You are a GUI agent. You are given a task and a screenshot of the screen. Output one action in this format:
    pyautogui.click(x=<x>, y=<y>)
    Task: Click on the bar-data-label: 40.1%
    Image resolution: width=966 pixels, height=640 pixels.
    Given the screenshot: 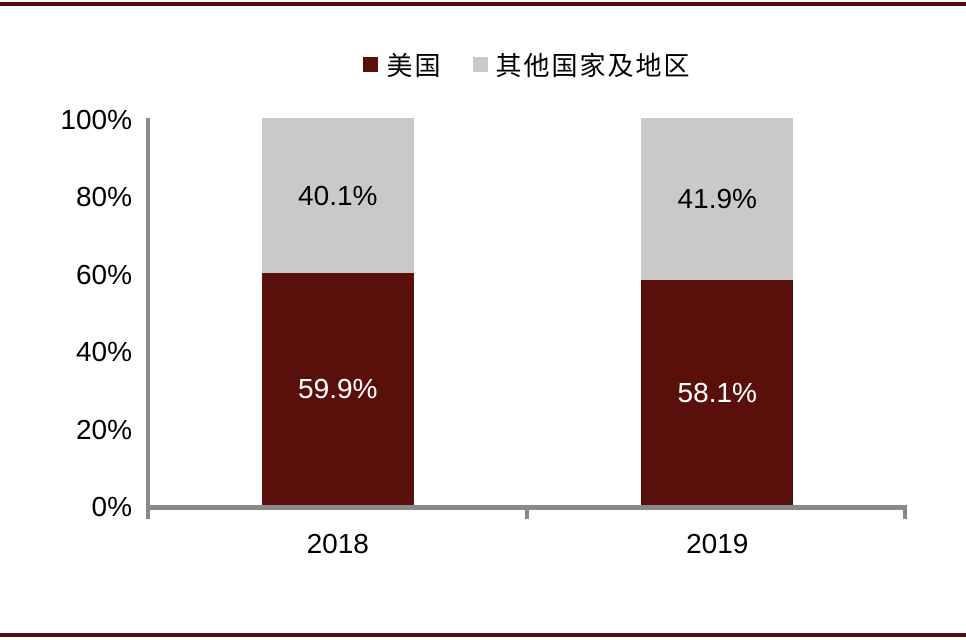 What is the action you would take?
    pyautogui.click(x=338, y=195)
    